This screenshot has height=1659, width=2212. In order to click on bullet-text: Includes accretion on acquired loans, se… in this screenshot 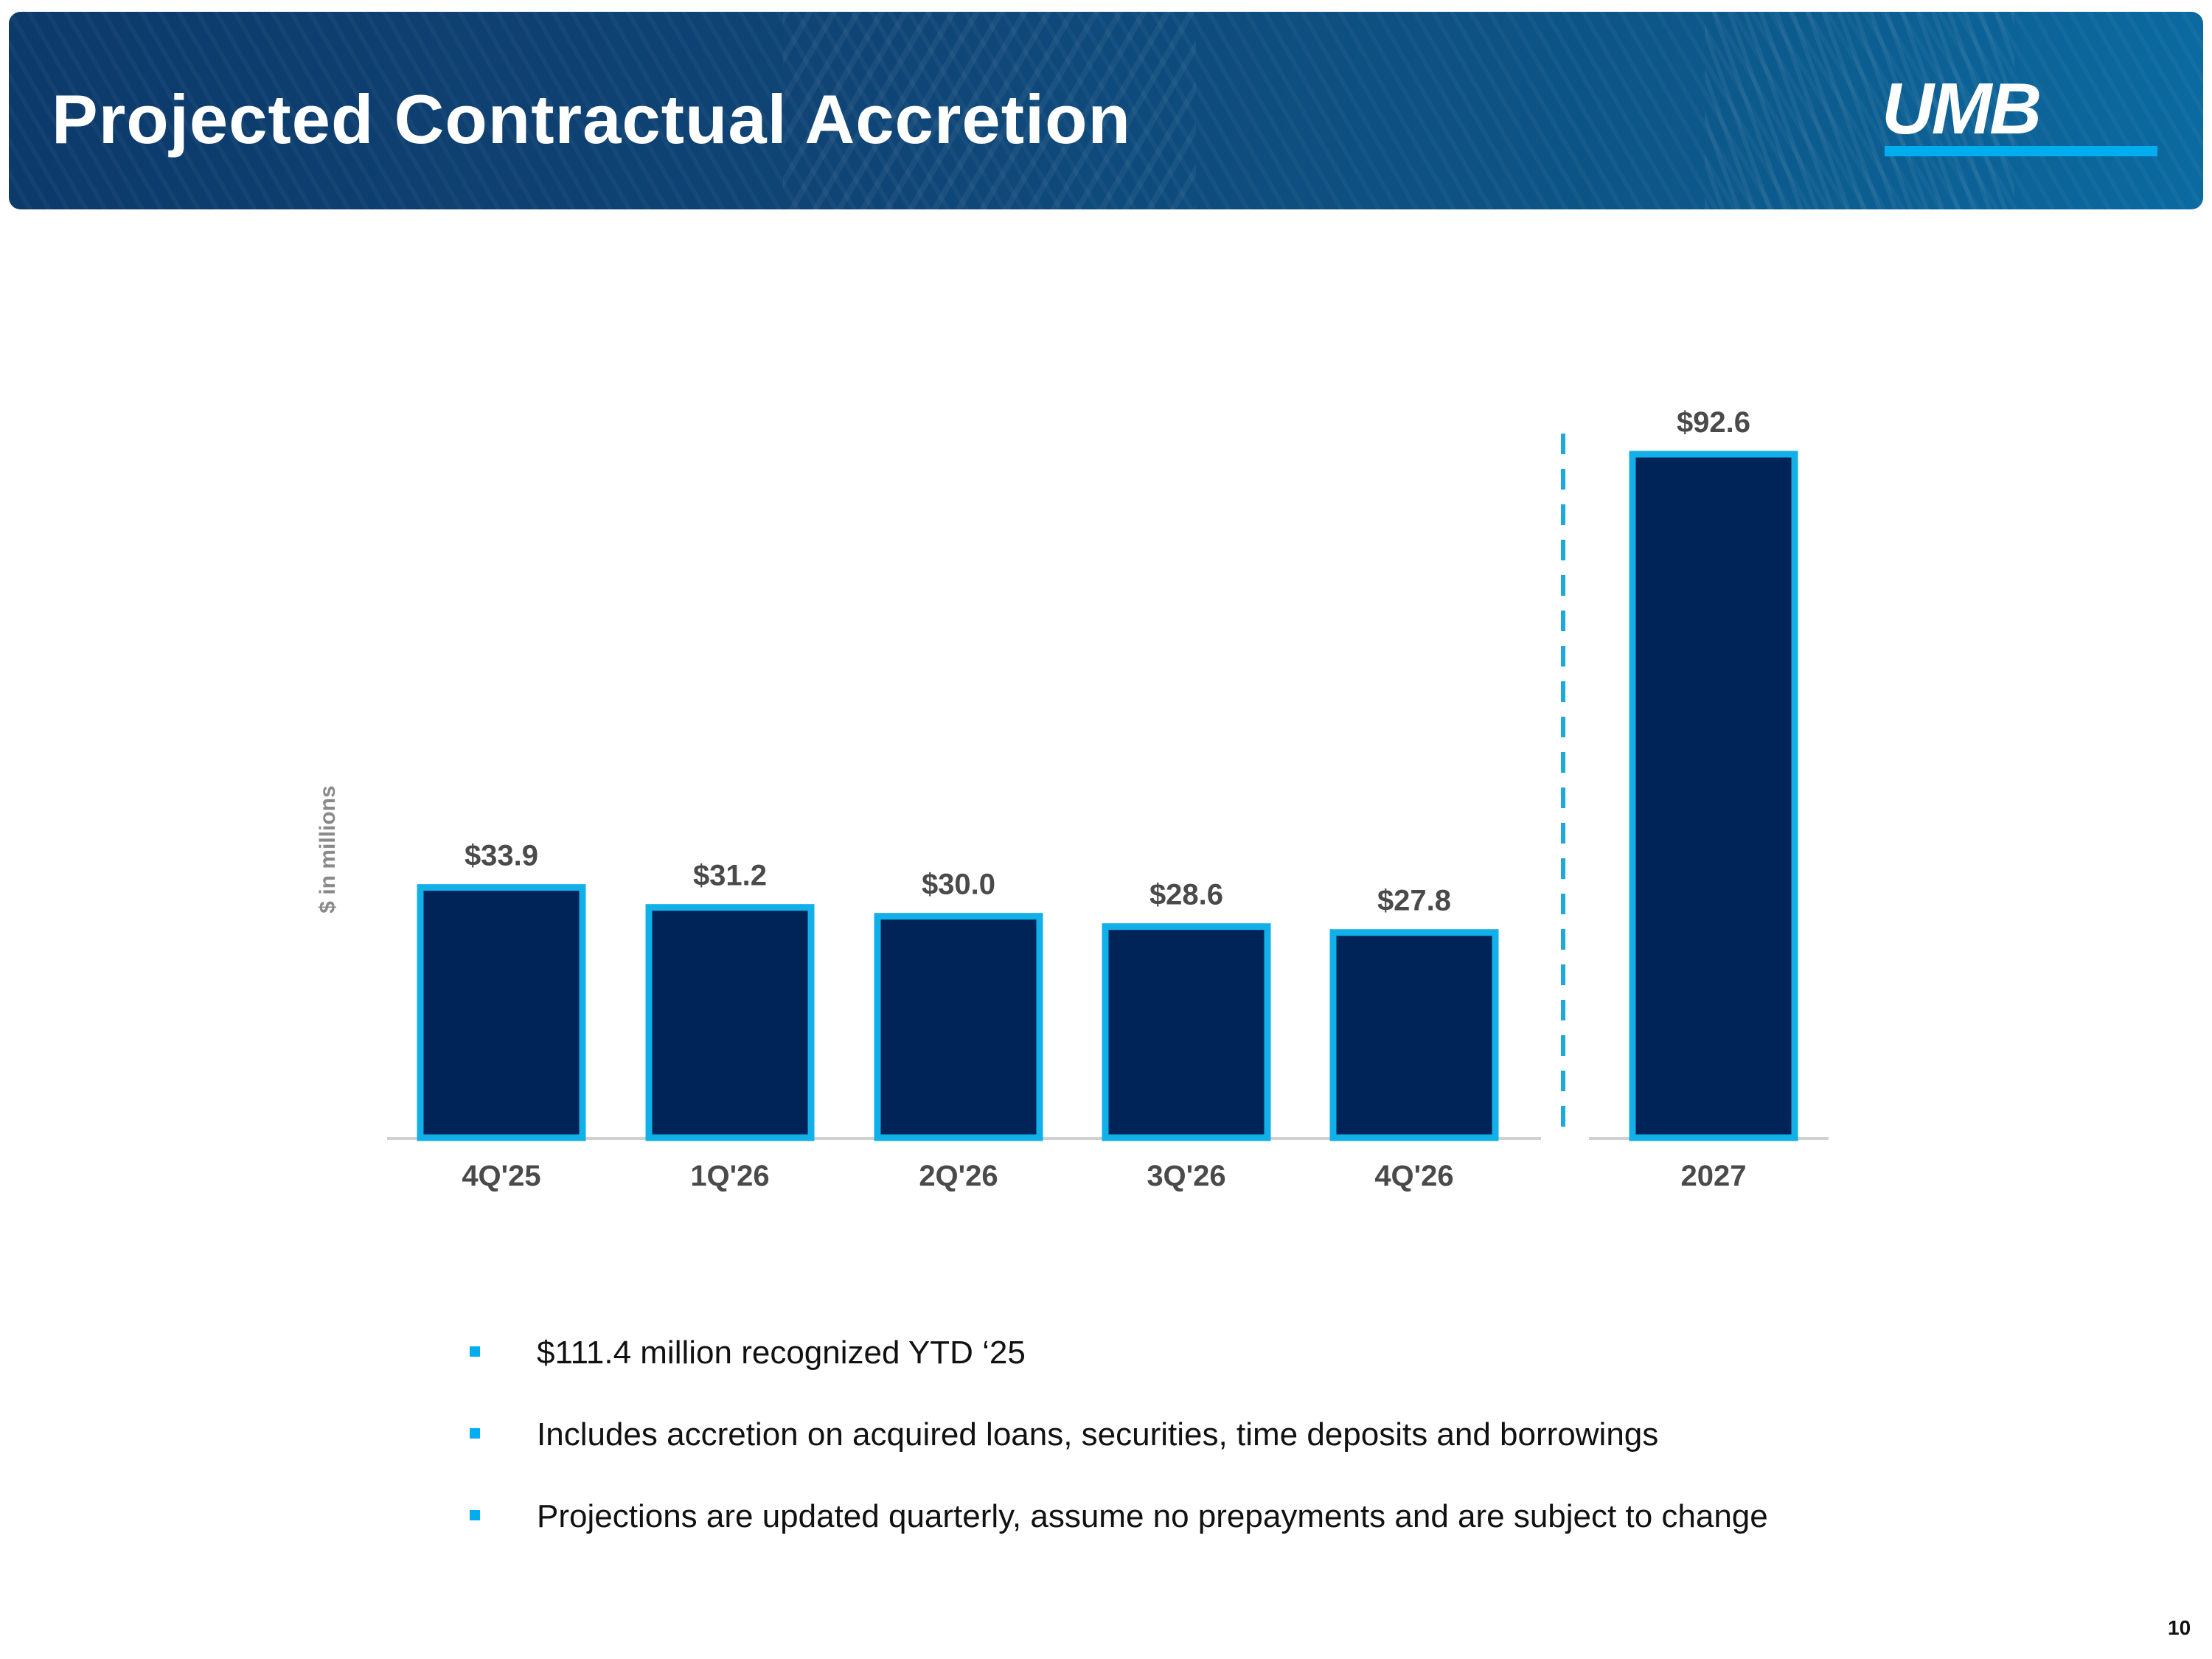, I will do `click(1098, 1434)`.